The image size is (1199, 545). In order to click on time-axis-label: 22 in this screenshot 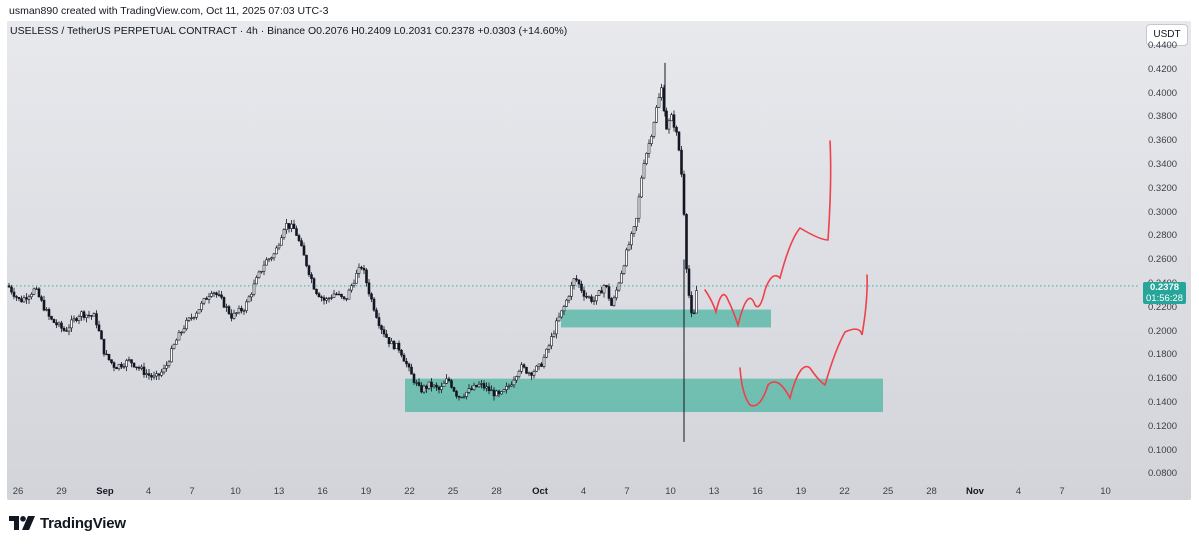, I will do `click(409, 491)`.